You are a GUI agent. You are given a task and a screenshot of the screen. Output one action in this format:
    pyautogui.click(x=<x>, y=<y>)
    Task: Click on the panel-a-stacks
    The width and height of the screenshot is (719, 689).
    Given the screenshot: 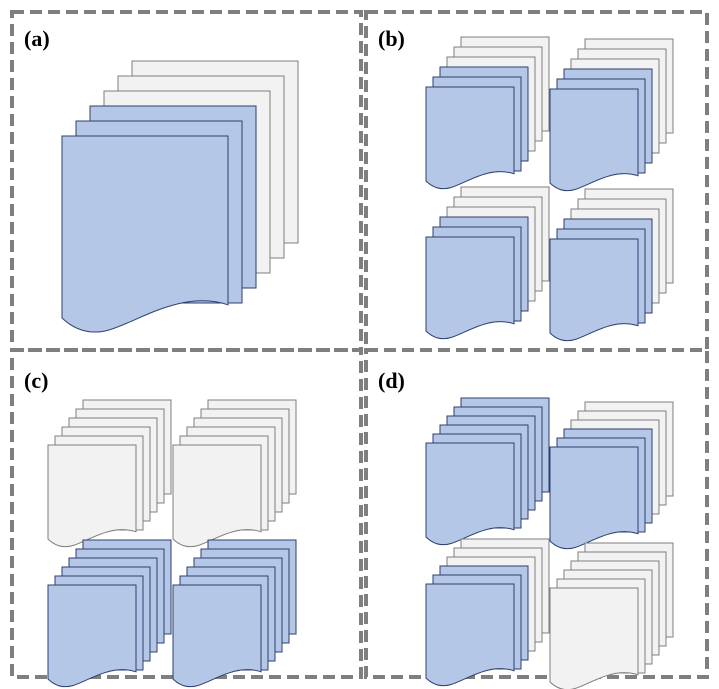 What is the action you would take?
    pyautogui.click(x=180, y=196)
    